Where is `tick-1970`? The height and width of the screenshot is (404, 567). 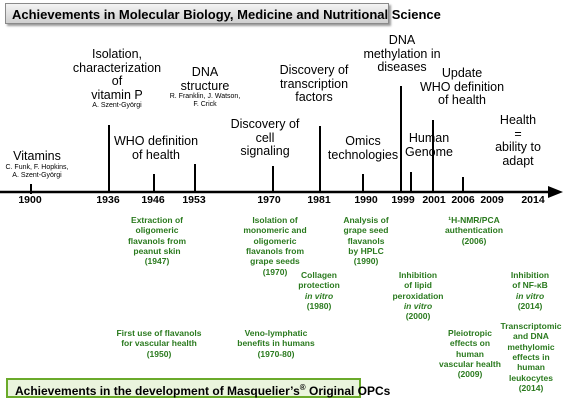 tick-1970 is located at coordinates (273, 179).